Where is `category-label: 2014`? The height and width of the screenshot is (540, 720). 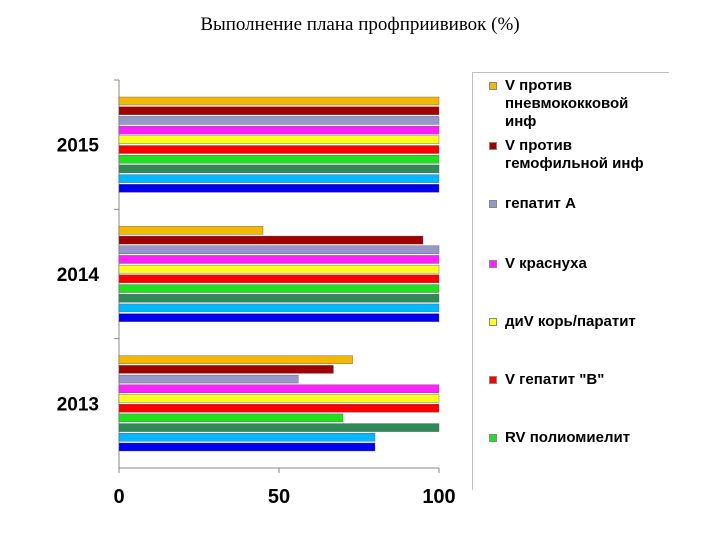 category-label: 2014 is located at coordinates (78, 275).